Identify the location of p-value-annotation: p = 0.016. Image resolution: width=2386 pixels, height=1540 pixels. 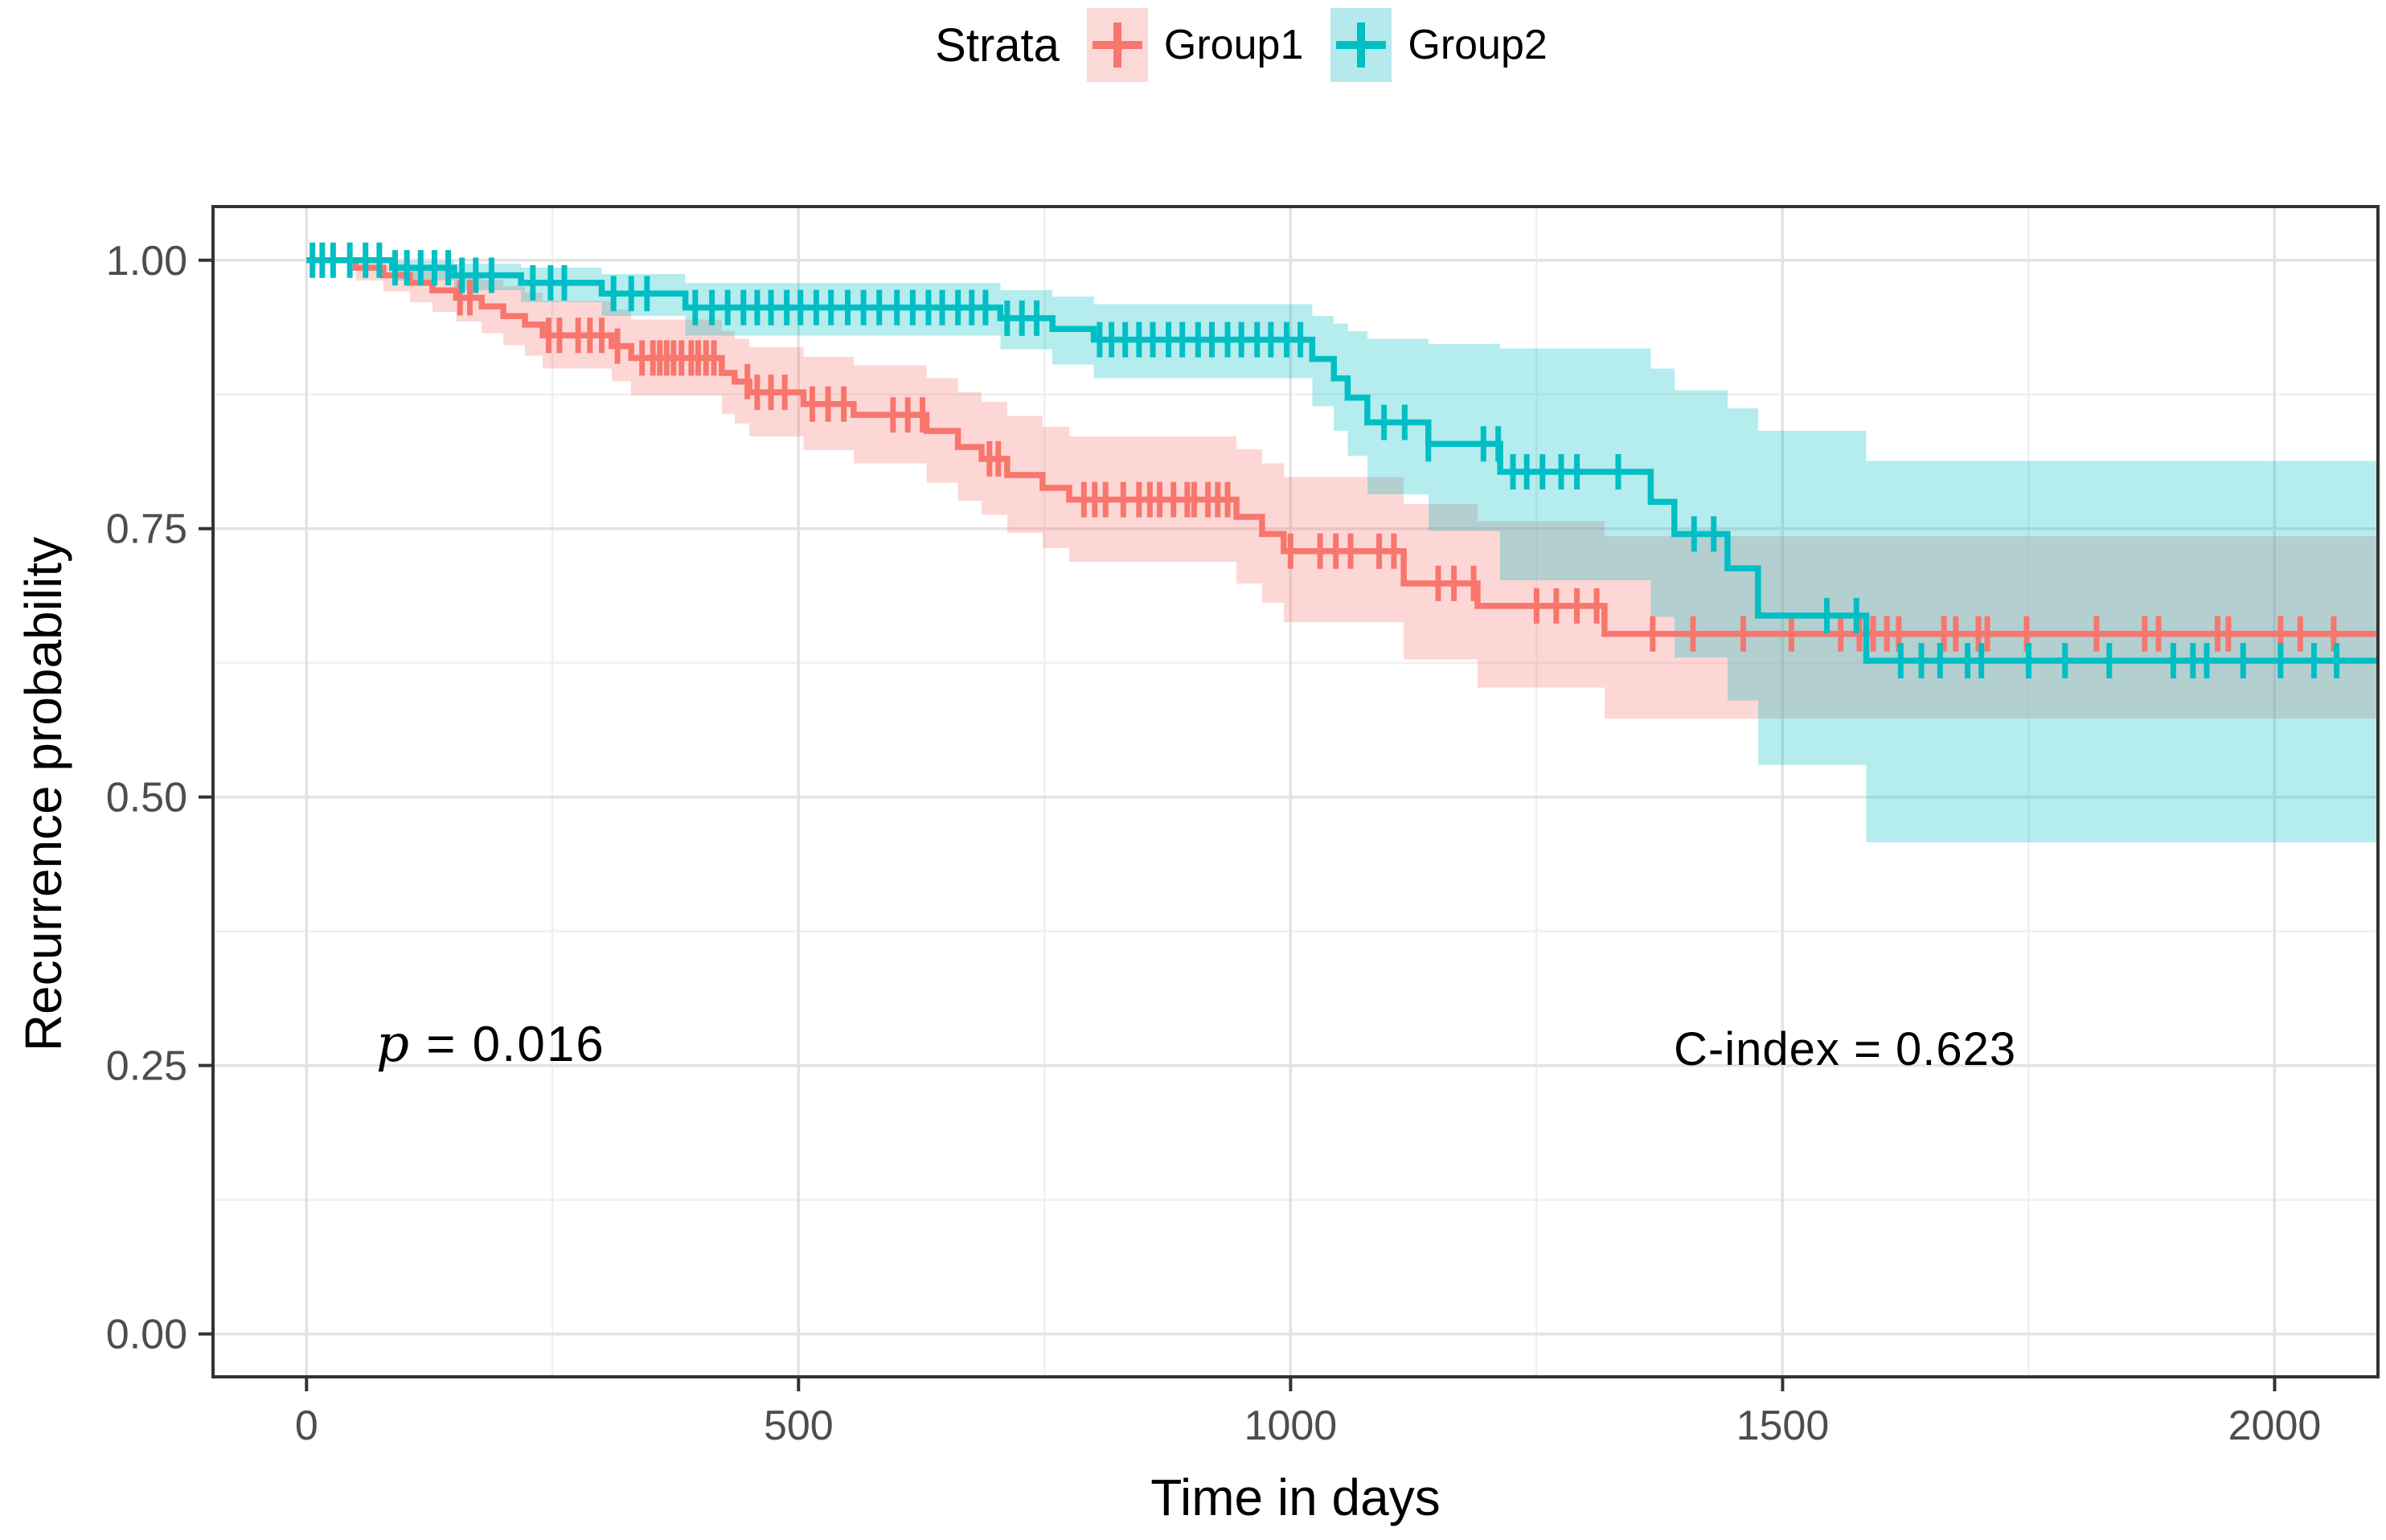
(490, 1044).